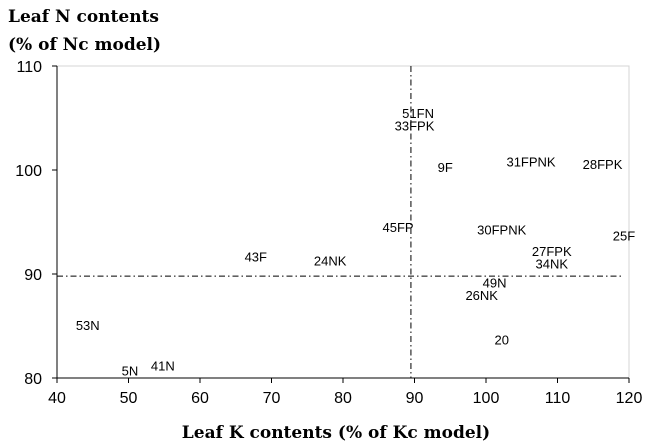 Image resolution: width=646 pixels, height=444 pixels. What do you see at coordinates (272, 398) in the screenshot?
I see `x-tick-label: 70` at bounding box center [272, 398].